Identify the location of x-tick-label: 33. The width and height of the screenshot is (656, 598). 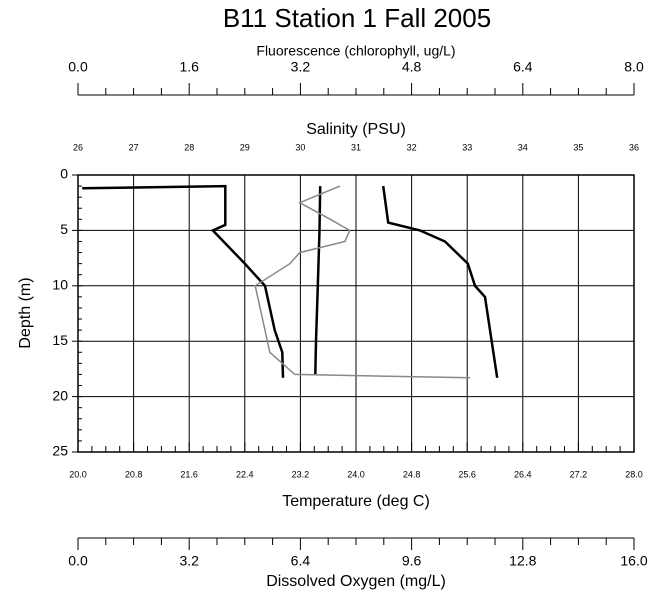
(467, 147).